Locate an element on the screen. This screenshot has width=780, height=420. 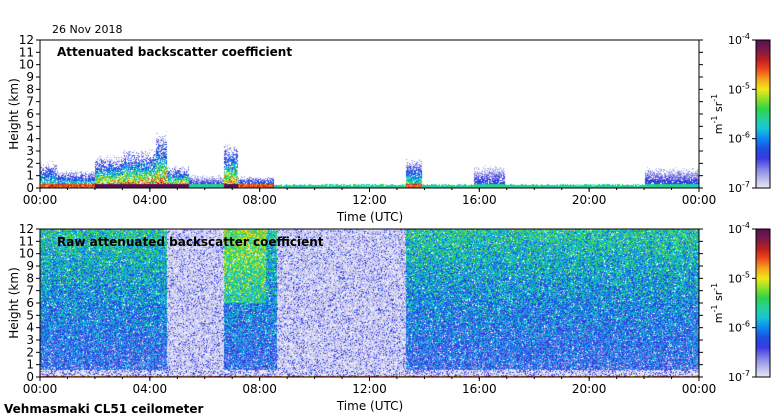
colorbar-raw: 10⁻⁷ 10⁻⁶ 10⁻⁵ 10⁻⁴ m-1 sr-1 is located at coordinates (740, 302).